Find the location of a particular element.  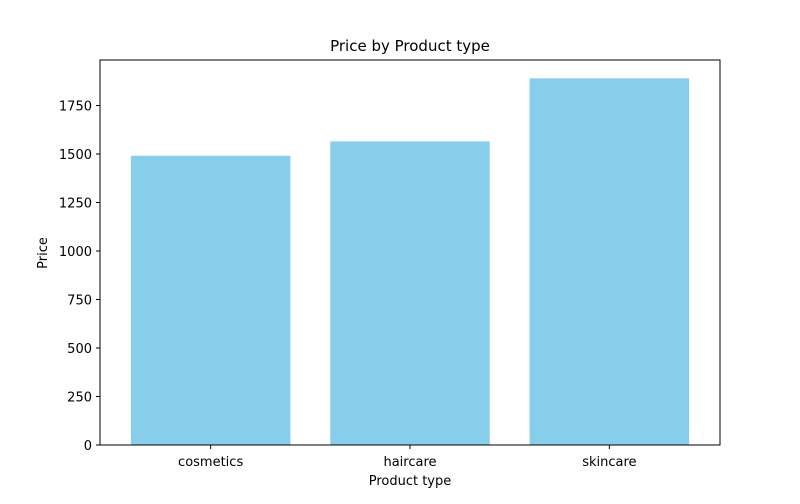

x-axis-ticks: cosmetics haircare skincare is located at coordinates (407, 457).